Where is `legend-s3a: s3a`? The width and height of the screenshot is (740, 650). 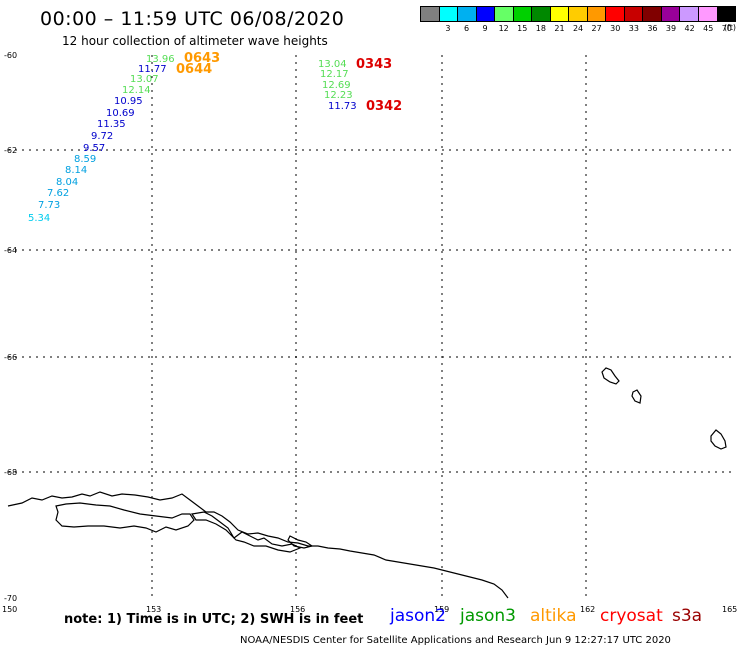
legend-s3a: s3a is located at coordinates (687, 616).